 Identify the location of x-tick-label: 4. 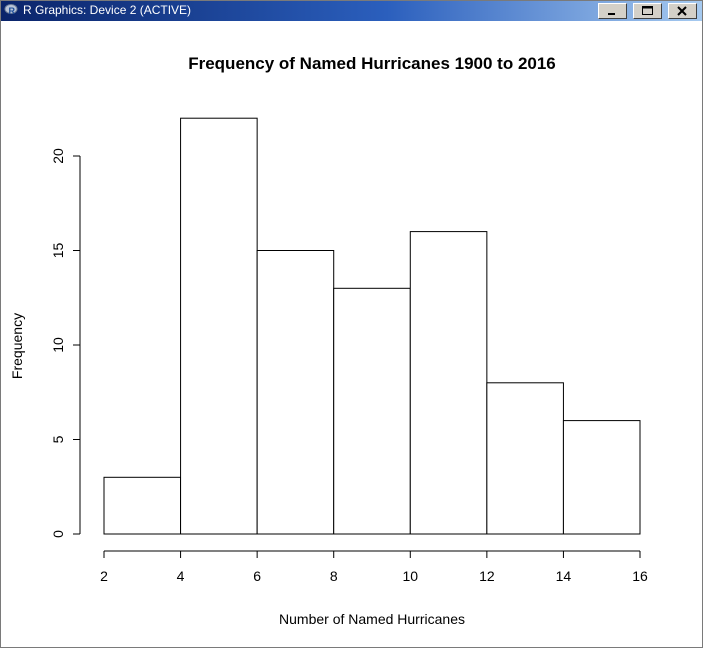
(181, 576).